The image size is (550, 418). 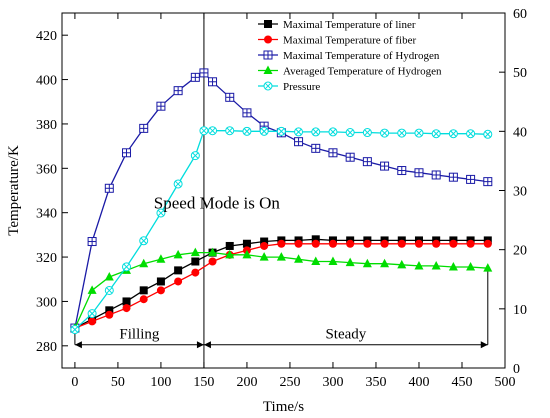 I want to click on legend-label: Averaged Temperature of Hydrogen, so click(x=362, y=72).